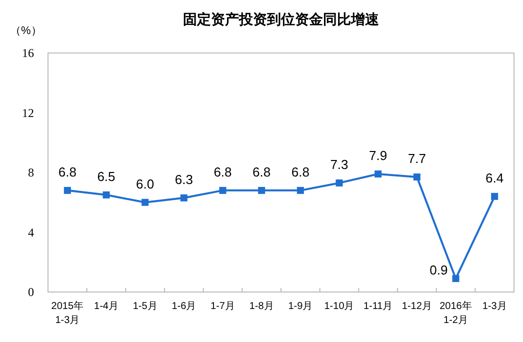  What do you see at coordinates (31, 173) in the screenshot?
I see `y-tick-label: 8` at bounding box center [31, 173].